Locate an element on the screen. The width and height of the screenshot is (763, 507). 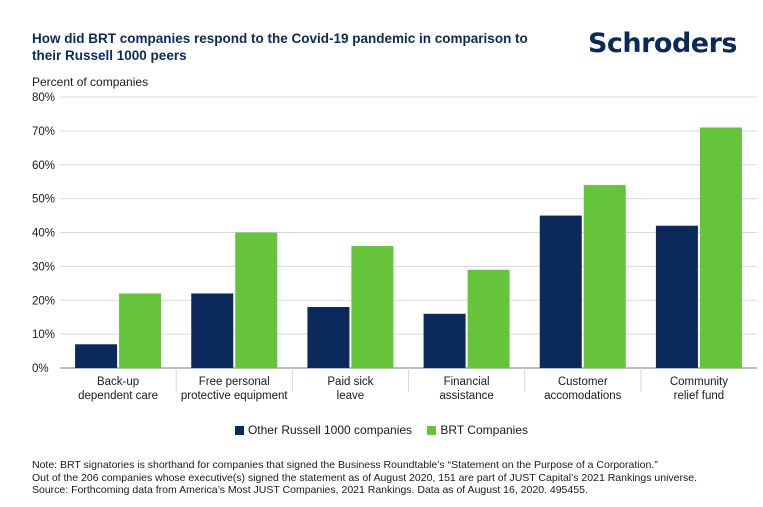
legend-item-other: Other Russell 1000 companies is located at coordinates (323, 430).